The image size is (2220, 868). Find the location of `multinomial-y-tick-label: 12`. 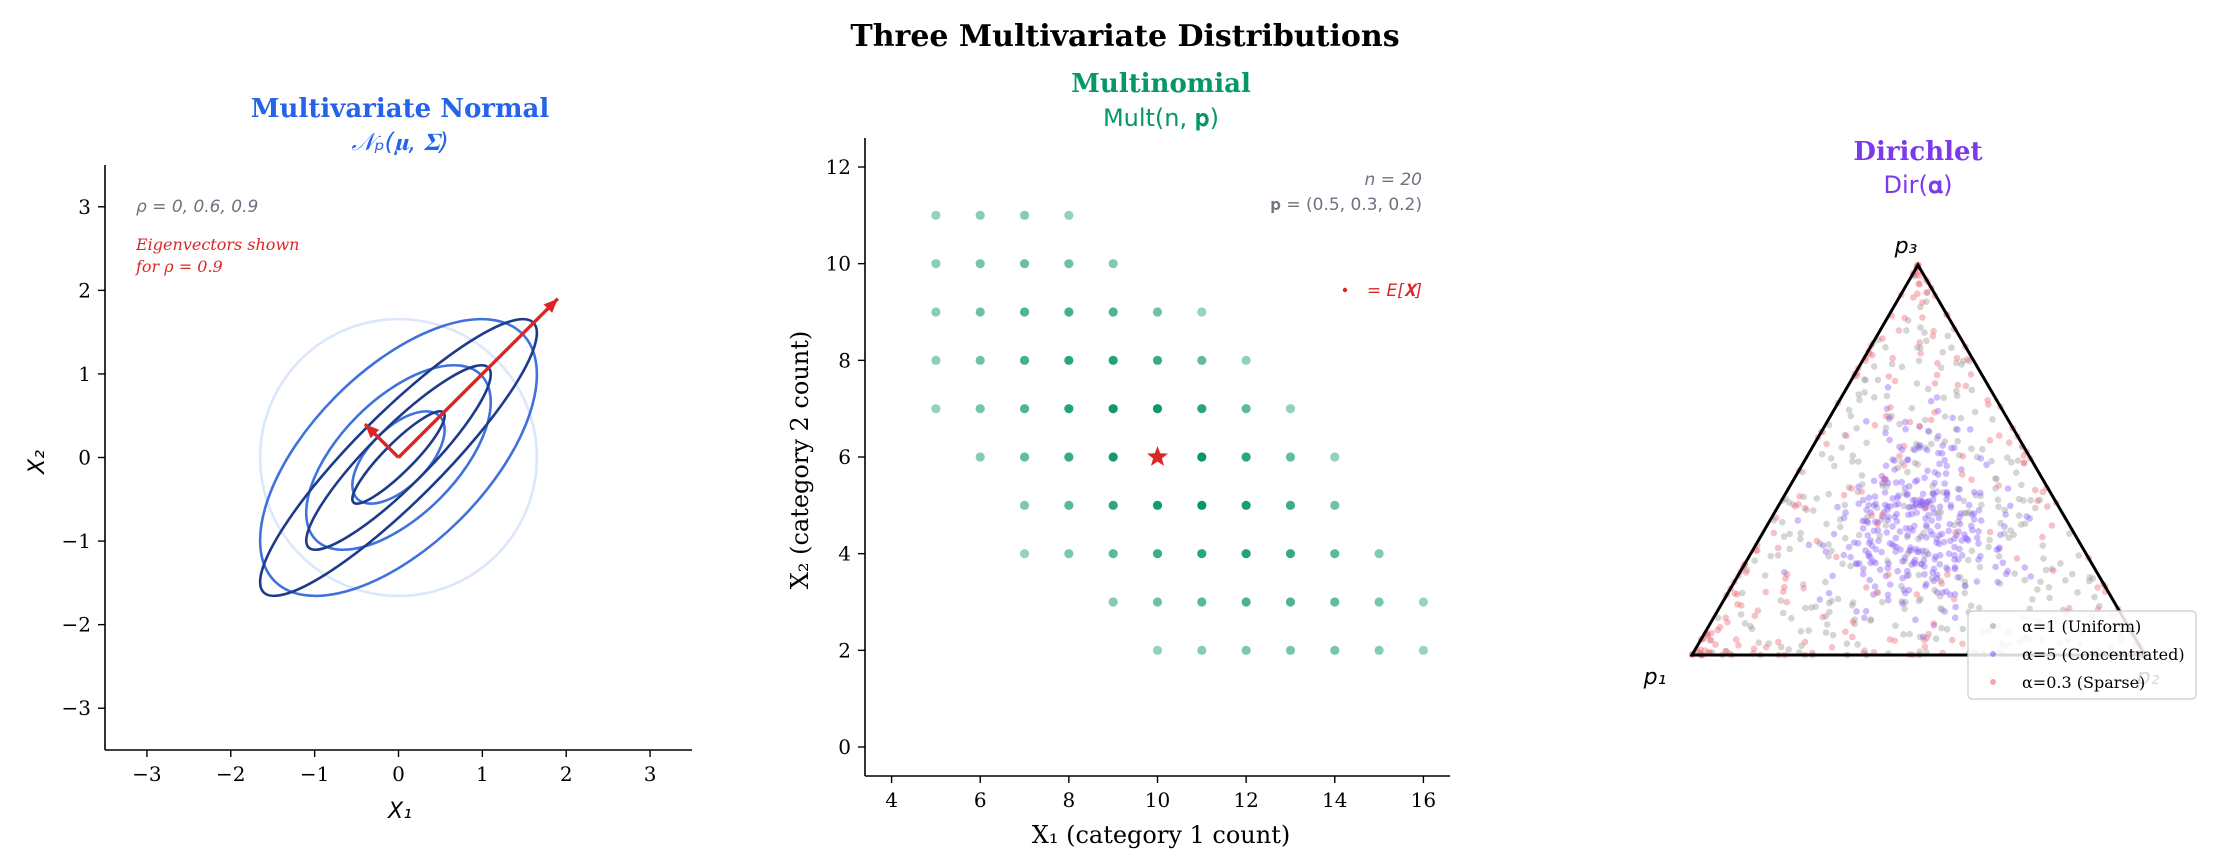

multinomial-y-tick-label: 12 is located at coordinates (838, 167).